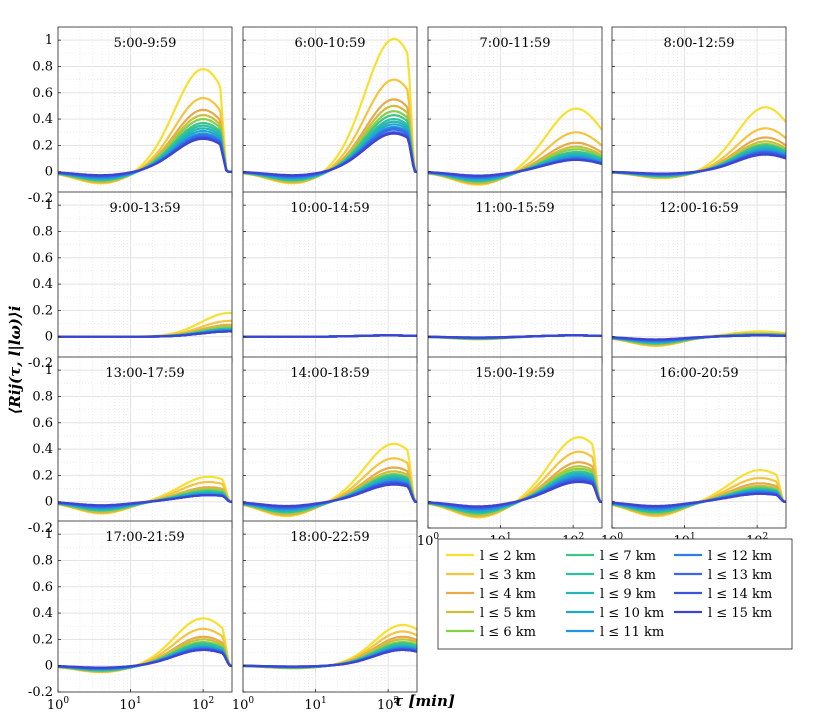 This screenshot has width=830, height=715. Describe the element at coordinates (330, 112) in the screenshot. I see `panel: 6:00-10:59` at that location.